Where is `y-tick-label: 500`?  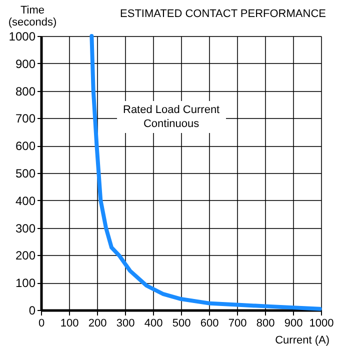
y-tick-label: 500 is located at coordinates (25, 173).